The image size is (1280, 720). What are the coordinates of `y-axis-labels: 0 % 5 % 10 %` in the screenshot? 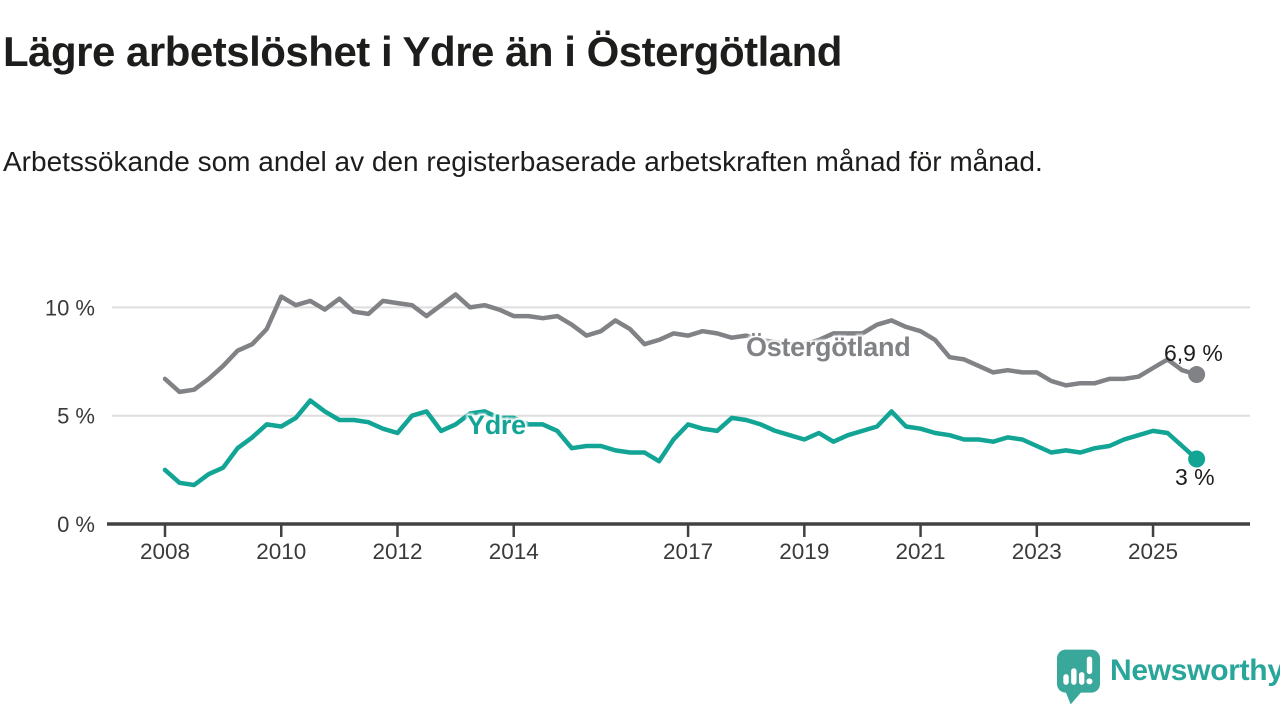 It's located at (70, 416).